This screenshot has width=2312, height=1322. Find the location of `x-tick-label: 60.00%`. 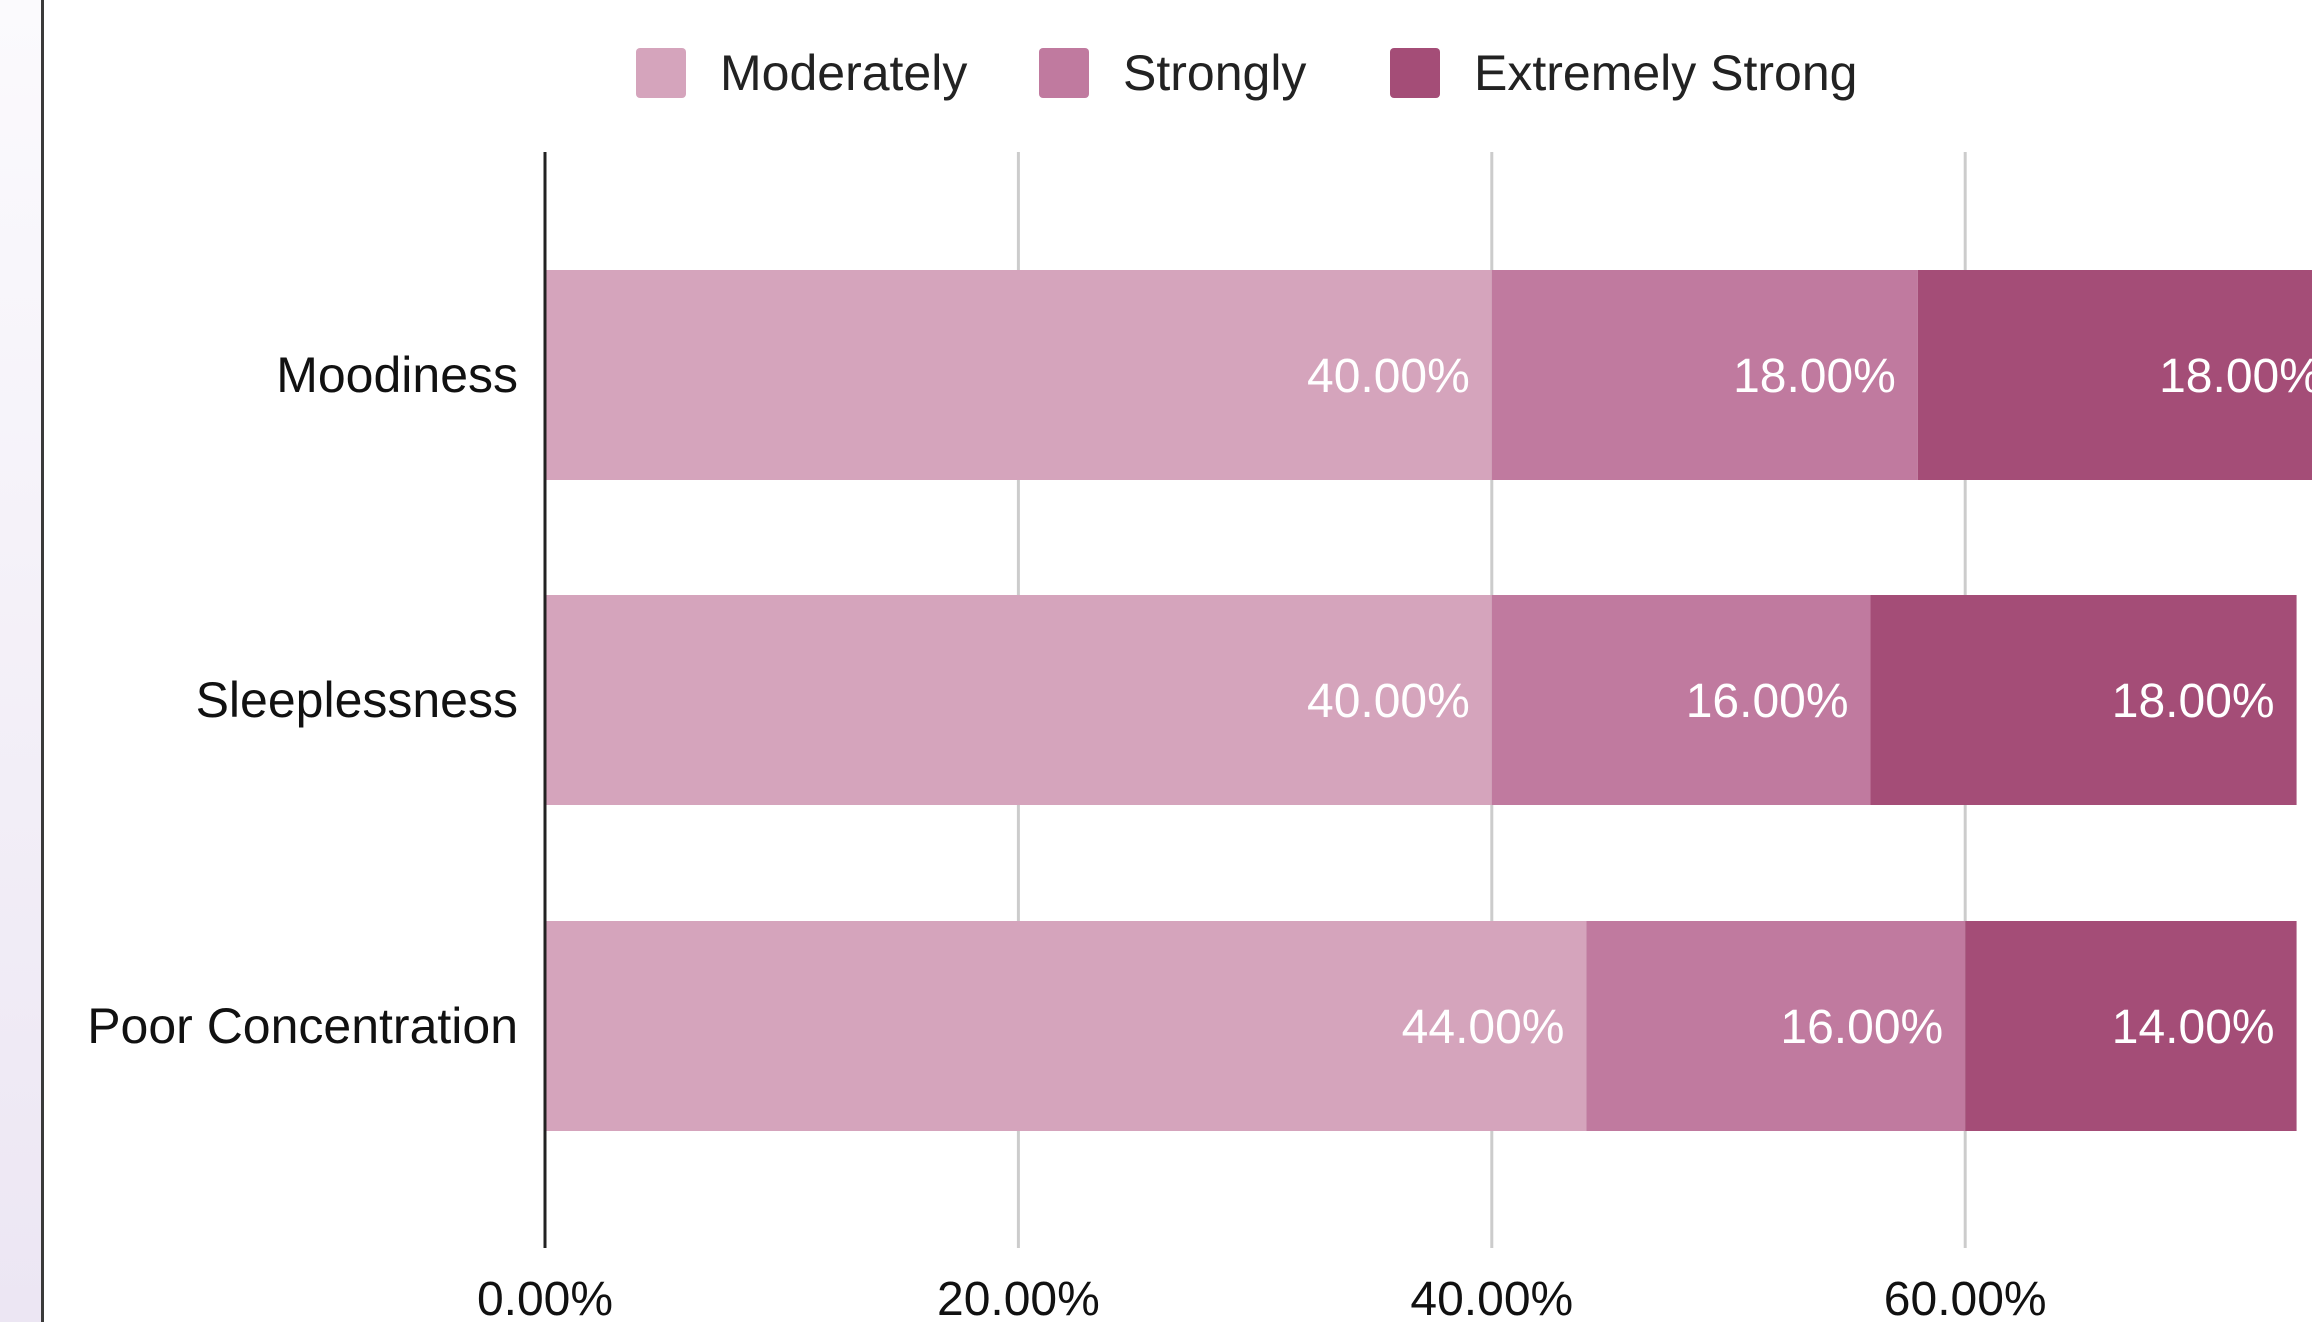

x-tick-label: 60.00% is located at coordinates (1965, 1297).